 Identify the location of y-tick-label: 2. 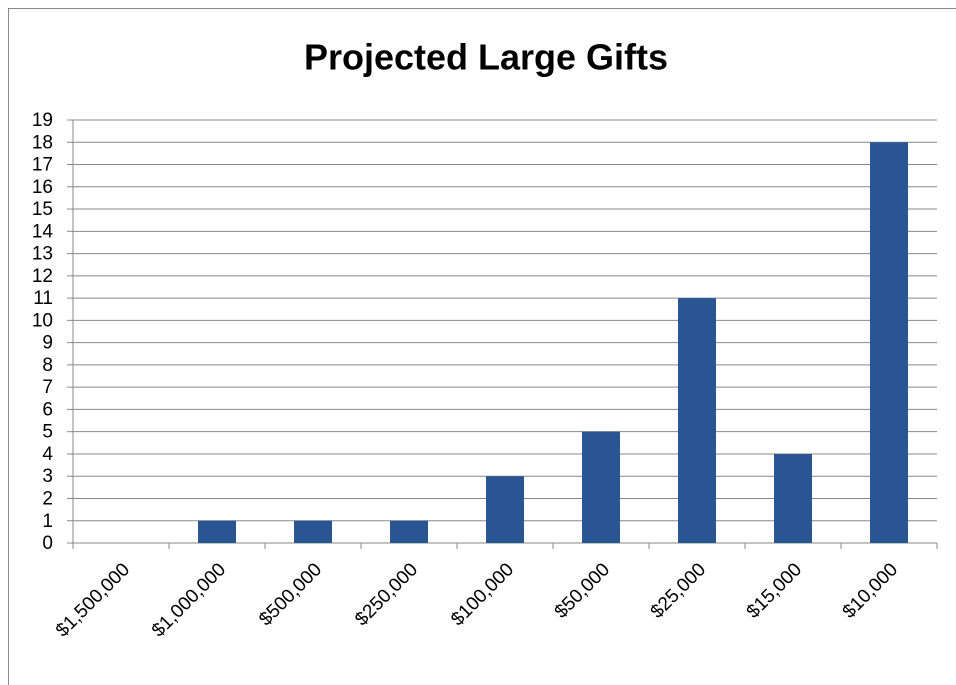
(47, 498).